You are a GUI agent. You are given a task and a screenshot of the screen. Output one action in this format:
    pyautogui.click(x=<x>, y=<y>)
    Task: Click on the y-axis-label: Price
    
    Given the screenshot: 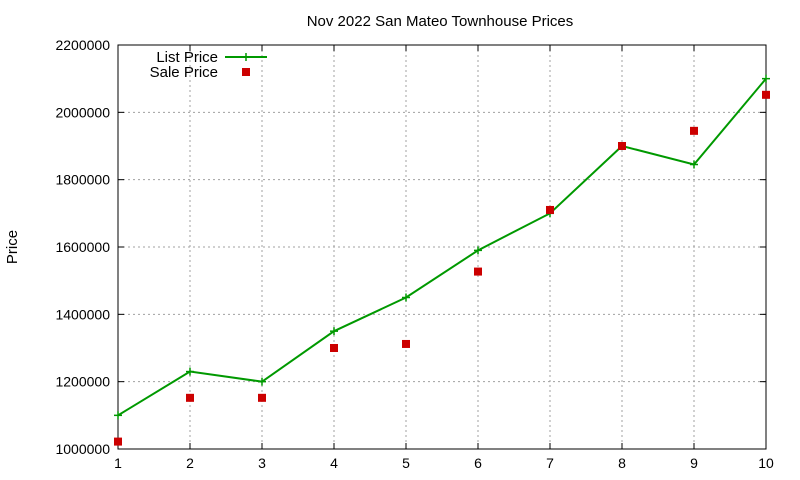 What is the action you would take?
    pyautogui.click(x=12, y=247)
    